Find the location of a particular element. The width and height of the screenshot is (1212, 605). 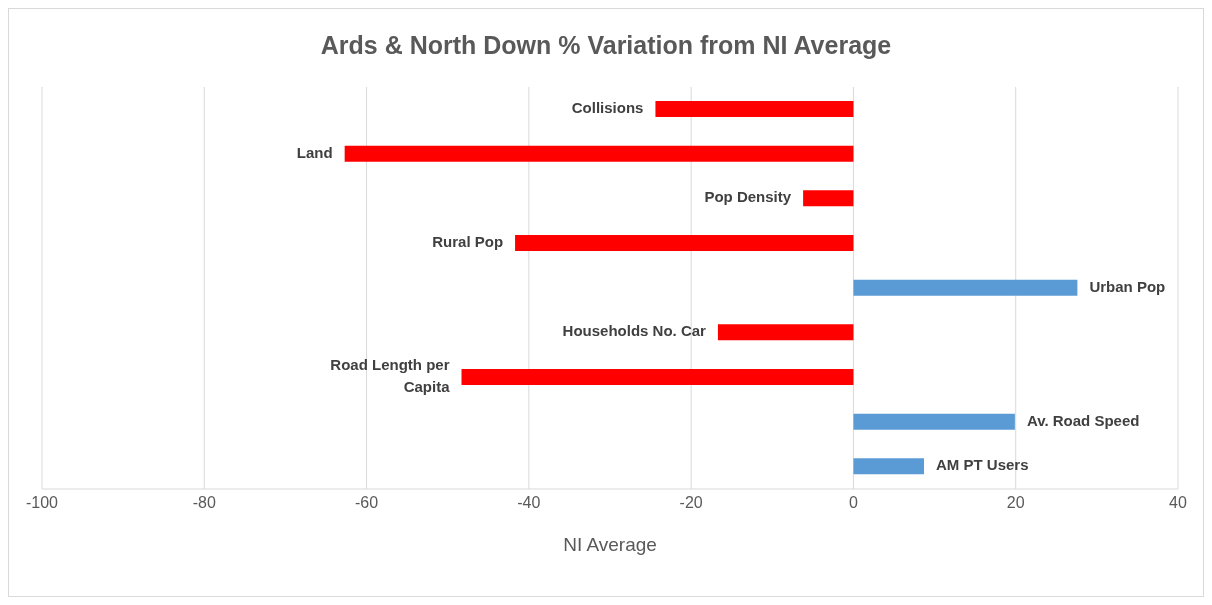

chart-title: Ards & North Down % Variation from NI Average is located at coordinates (606, 45).